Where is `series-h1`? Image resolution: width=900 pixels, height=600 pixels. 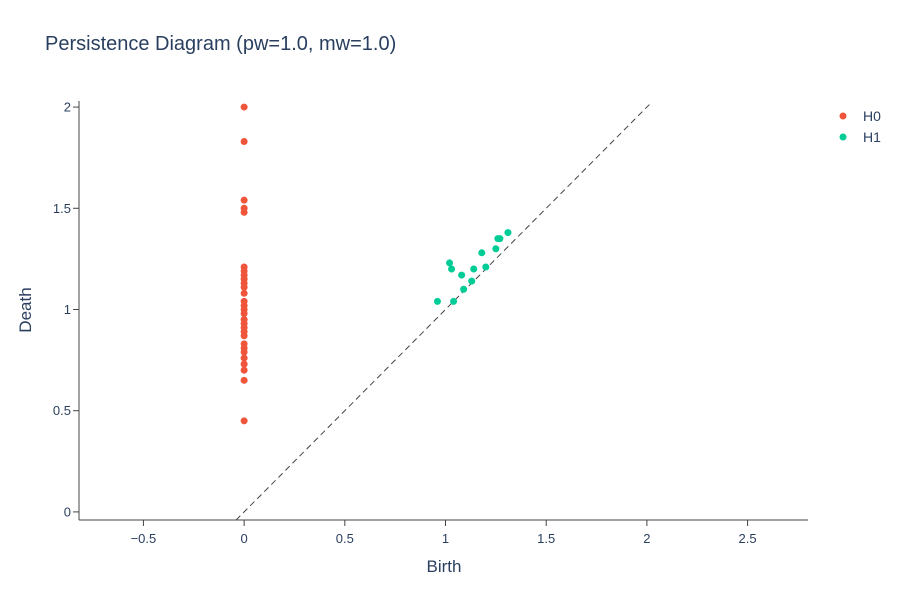
series-h1 is located at coordinates (472, 267).